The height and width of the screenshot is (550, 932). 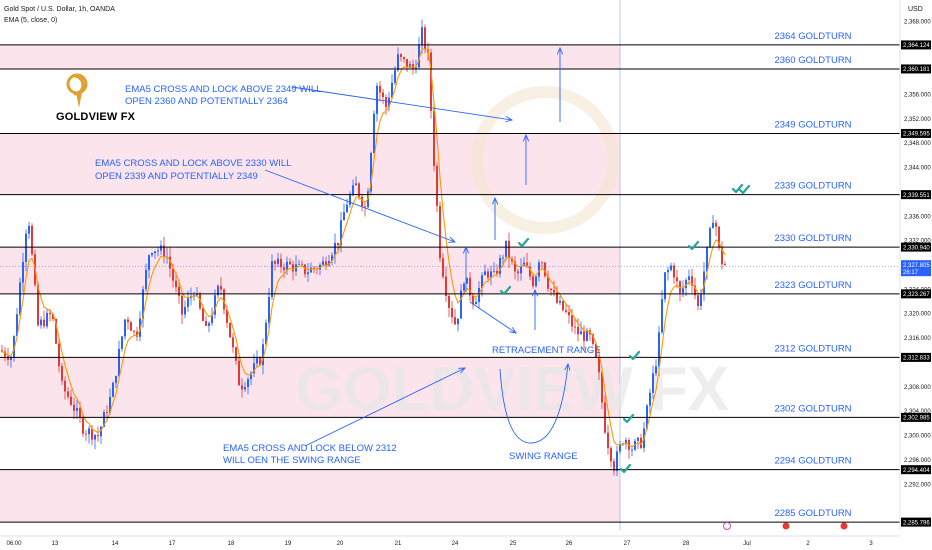 I want to click on current-price-tag: 2,327.805, so click(x=916, y=266).